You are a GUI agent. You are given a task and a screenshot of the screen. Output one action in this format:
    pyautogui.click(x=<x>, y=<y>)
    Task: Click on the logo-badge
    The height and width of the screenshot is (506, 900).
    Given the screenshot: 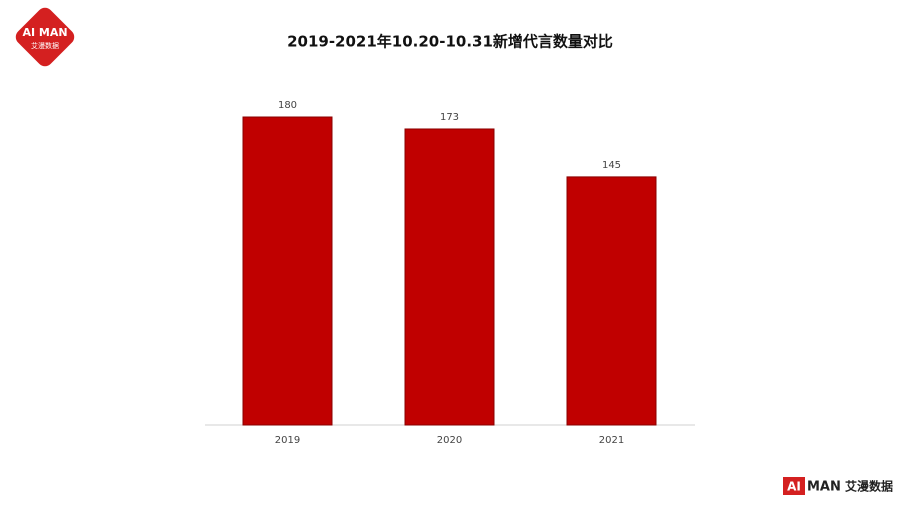 What is the action you would take?
    pyautogui.click(x=45, y=37)
    